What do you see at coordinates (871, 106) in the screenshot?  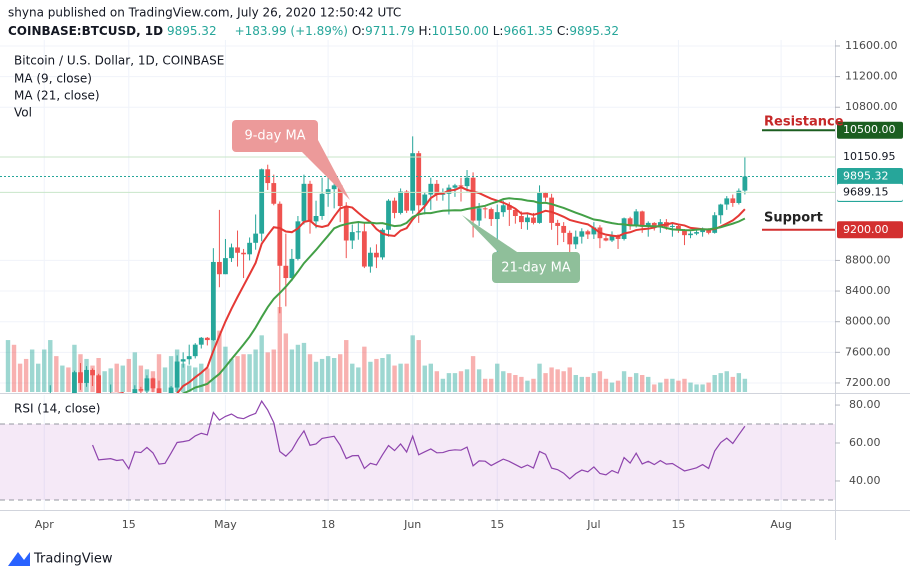 I see `y-tick-label: 10800.00` at bounding box center [871, 106].